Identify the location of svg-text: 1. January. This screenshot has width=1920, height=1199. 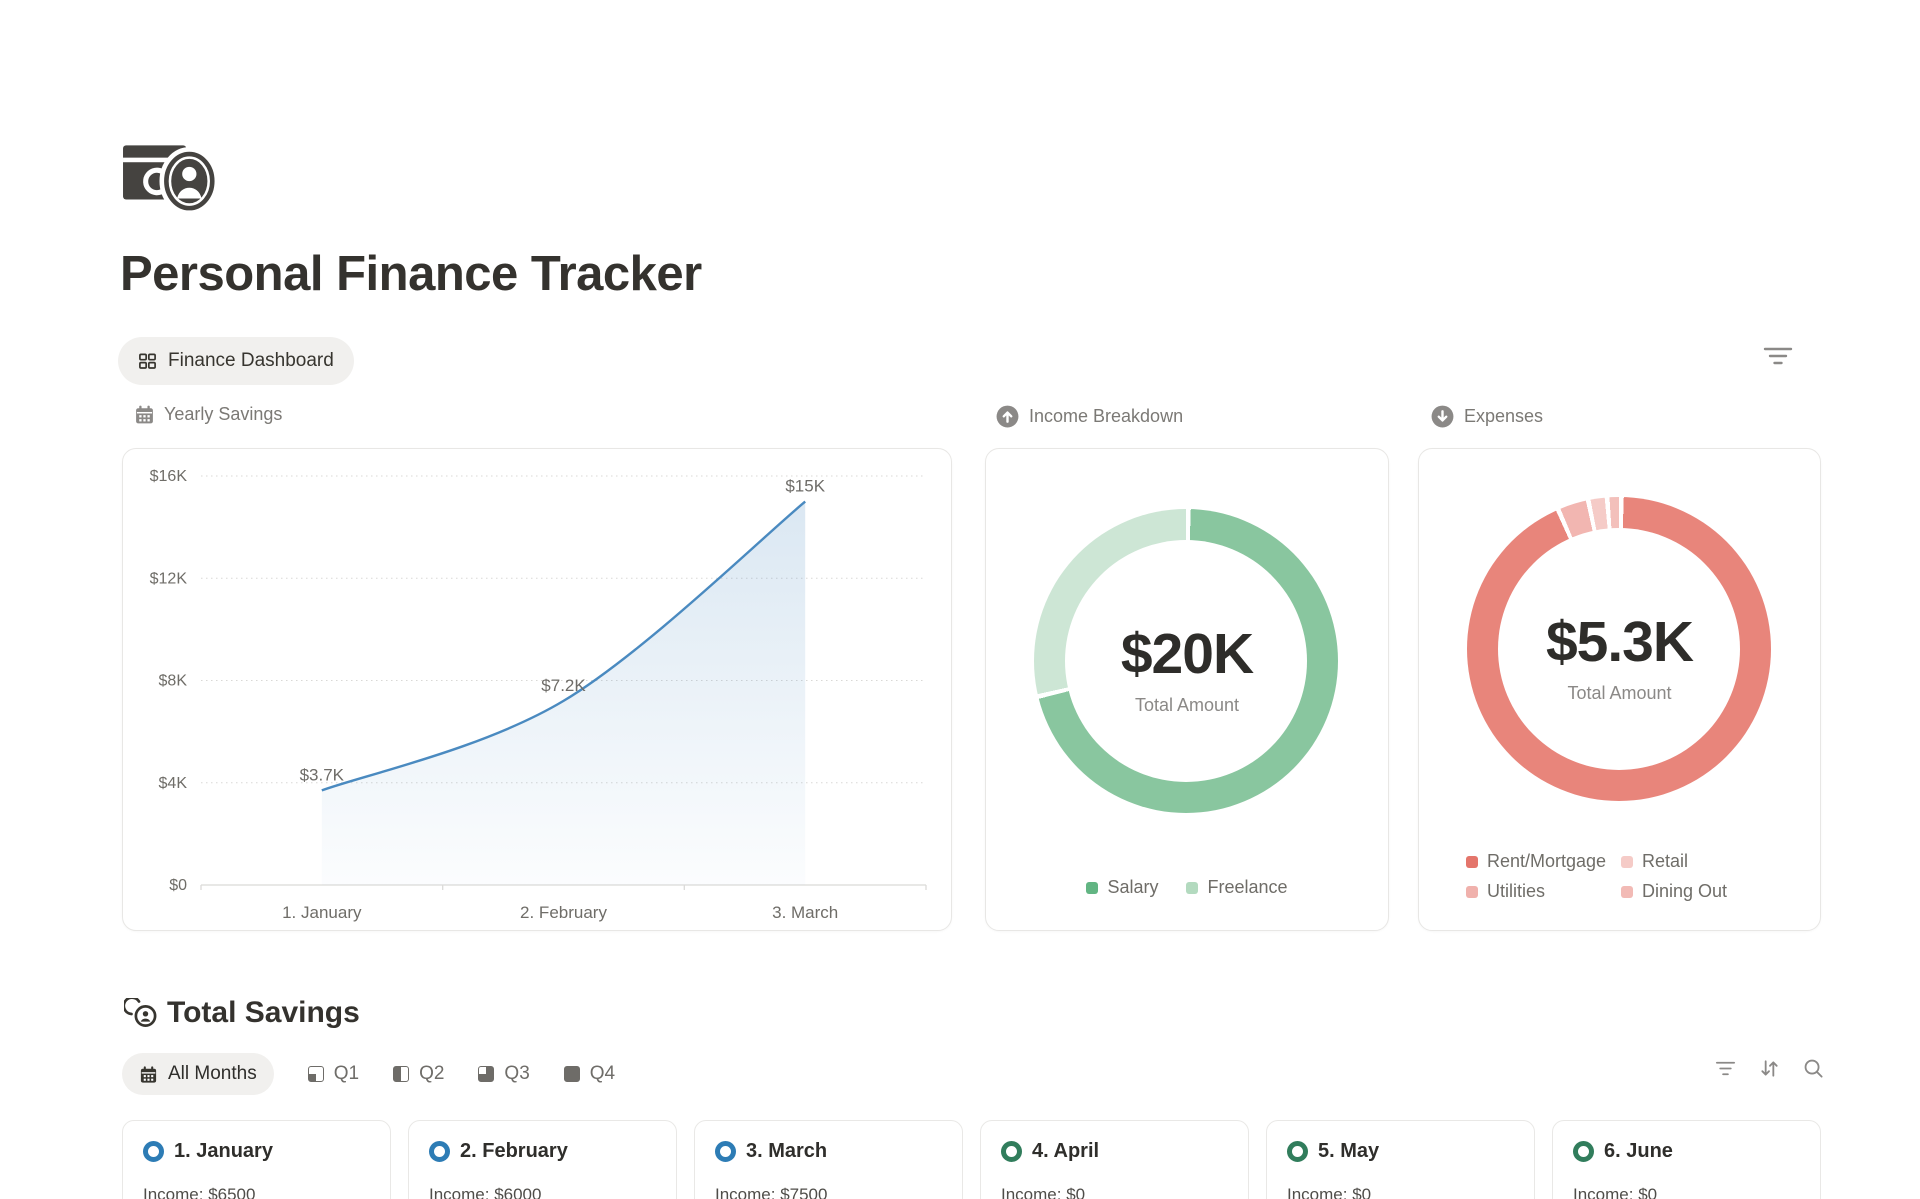
(322, 912).